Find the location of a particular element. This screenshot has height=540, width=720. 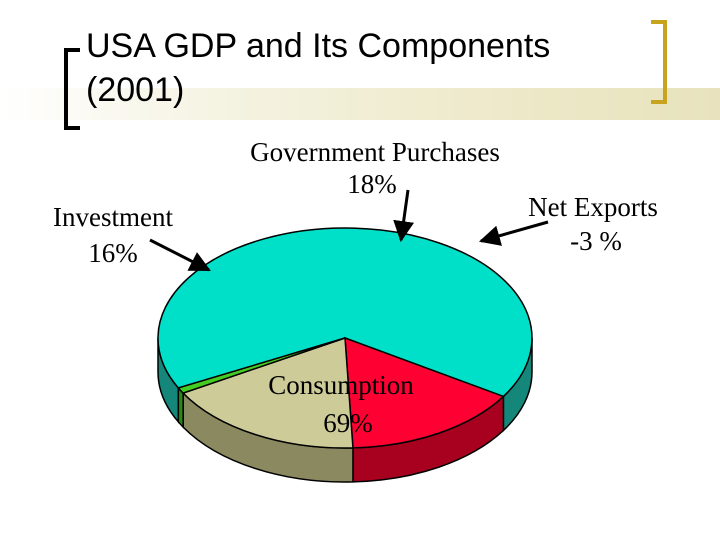

pie-slice-net-exports is located at coordinates (261, 365).